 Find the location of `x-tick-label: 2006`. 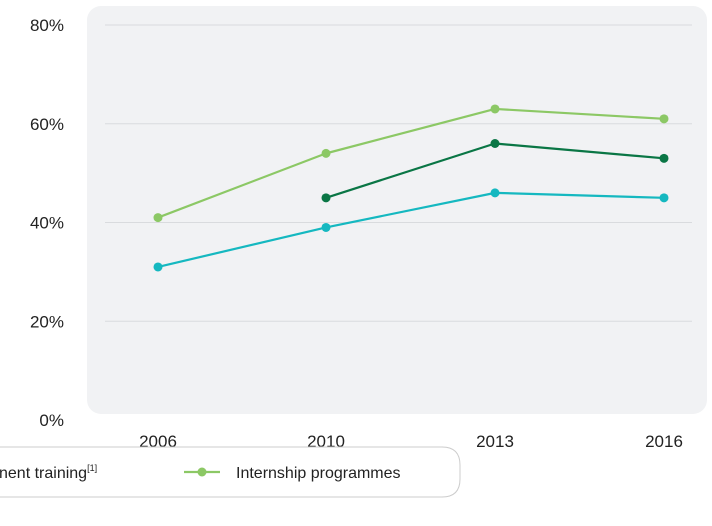

x-tick-label: 2006 is located at coordinates (158, 441).